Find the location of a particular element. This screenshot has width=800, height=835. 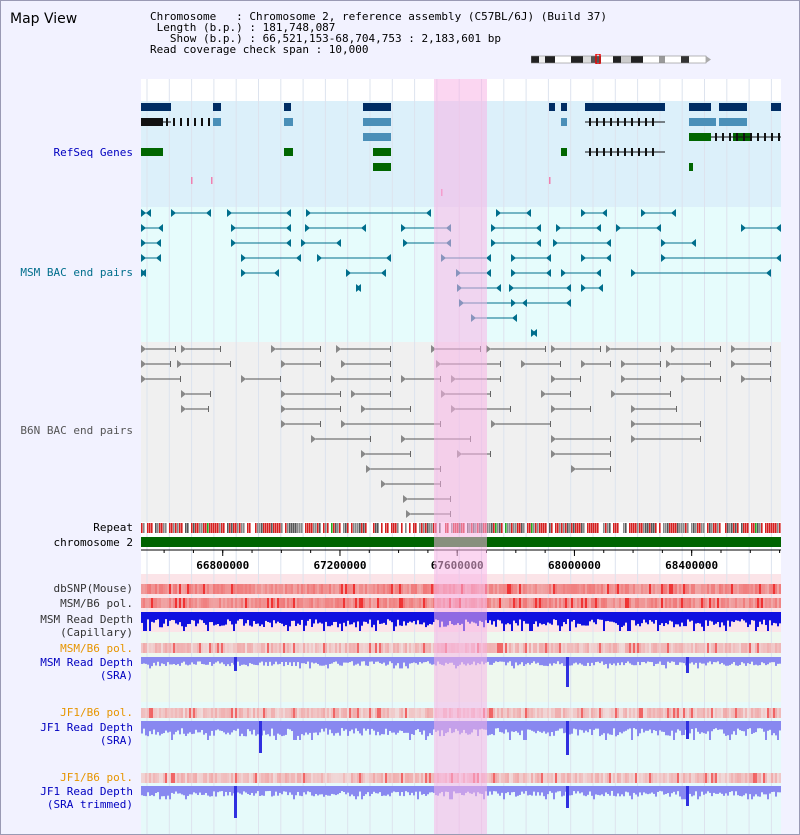

msm-bac-end-pairs-label: MSM BAC end pairs is located at coordinates (76, 272).